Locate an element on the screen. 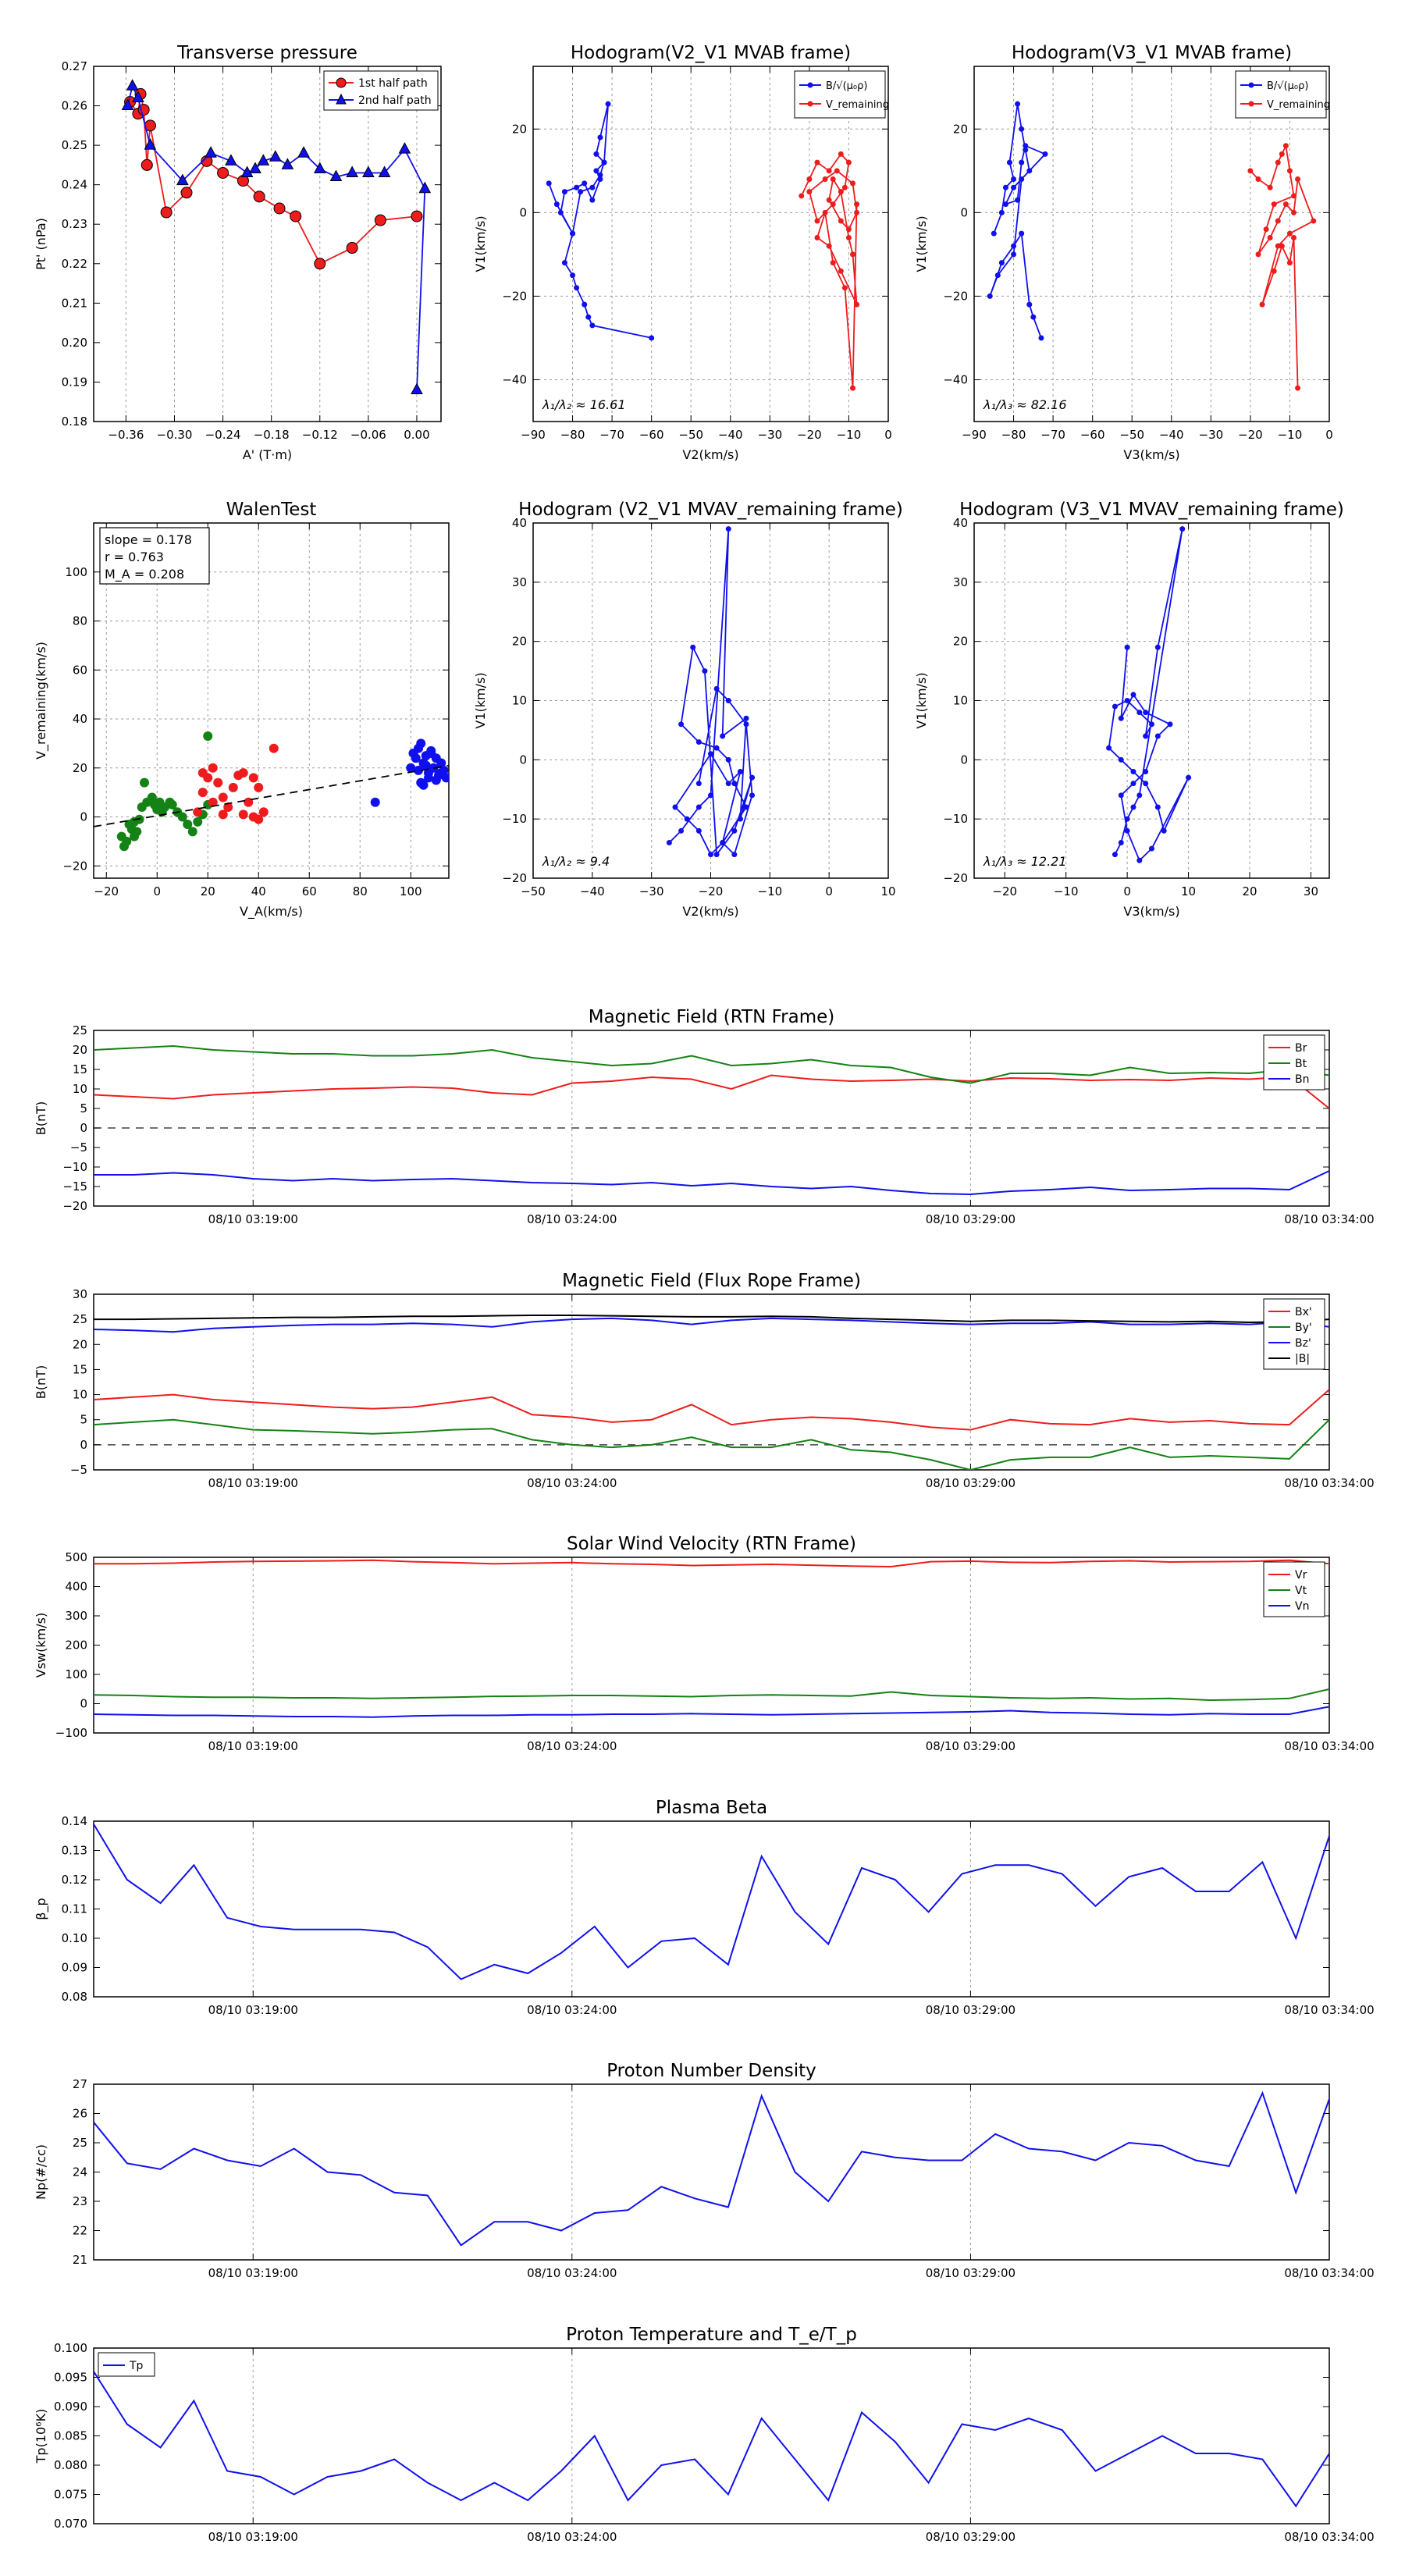  chart-title: Plasma Beta is located at coordinates (712, 1808).